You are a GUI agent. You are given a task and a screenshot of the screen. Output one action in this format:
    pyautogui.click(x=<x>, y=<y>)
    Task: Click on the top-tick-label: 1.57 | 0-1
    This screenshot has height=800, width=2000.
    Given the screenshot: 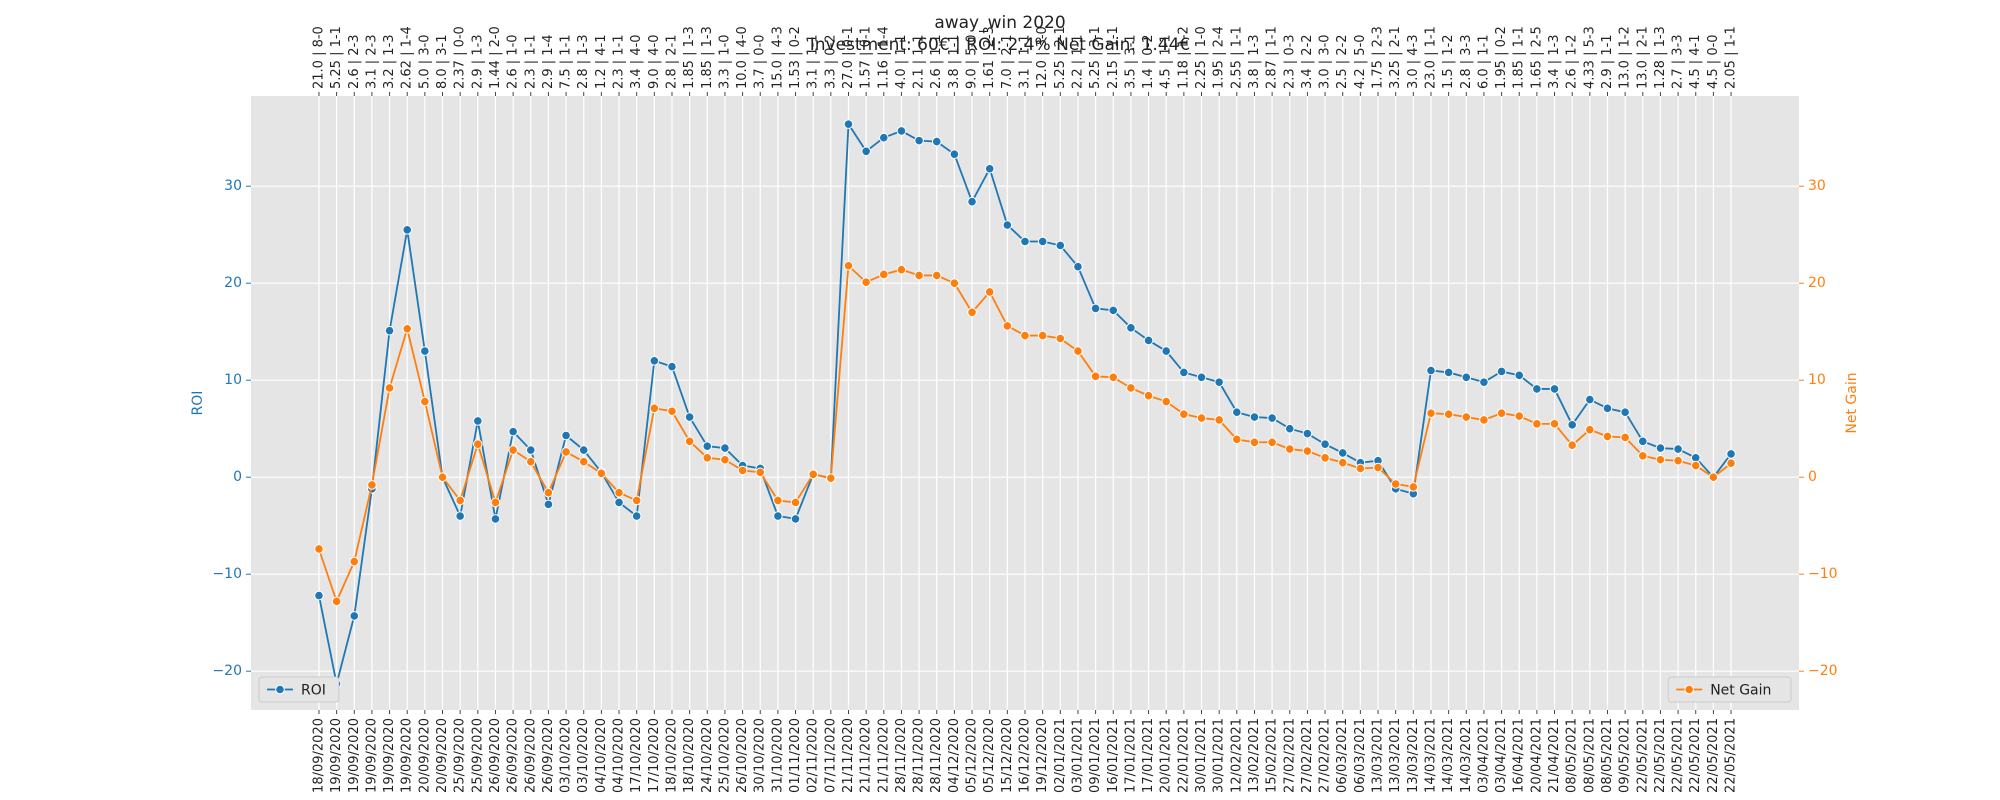 What is the action you would take?
    pyautogui.click(x=866, y=57)
    